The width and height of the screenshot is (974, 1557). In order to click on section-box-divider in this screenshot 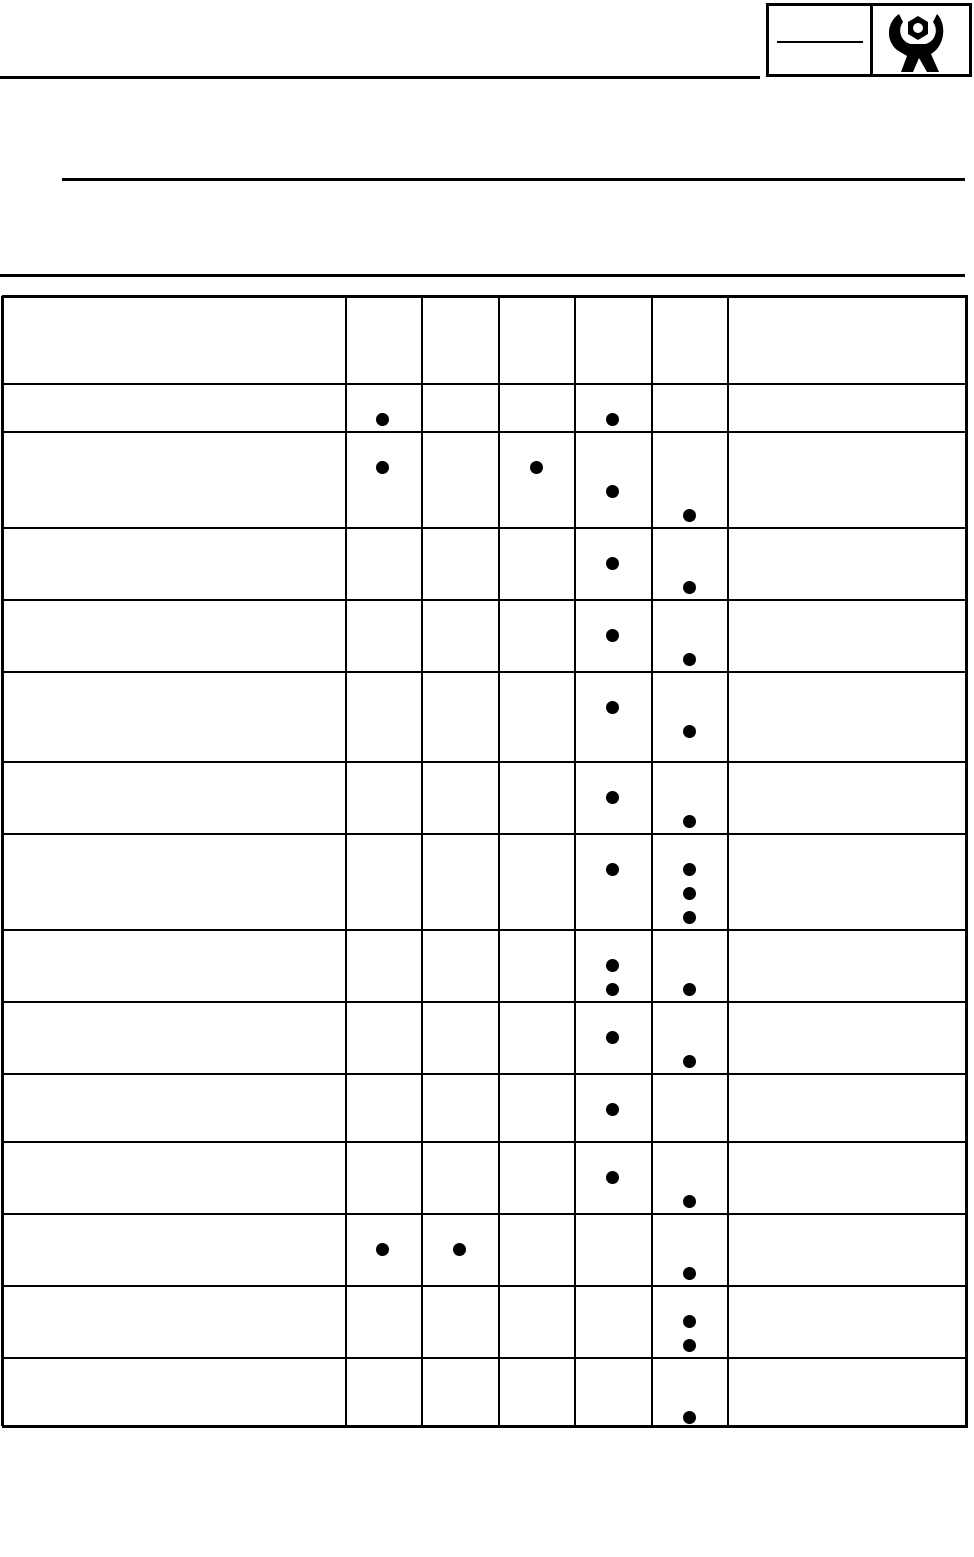, I will do `click(871, 40)`.